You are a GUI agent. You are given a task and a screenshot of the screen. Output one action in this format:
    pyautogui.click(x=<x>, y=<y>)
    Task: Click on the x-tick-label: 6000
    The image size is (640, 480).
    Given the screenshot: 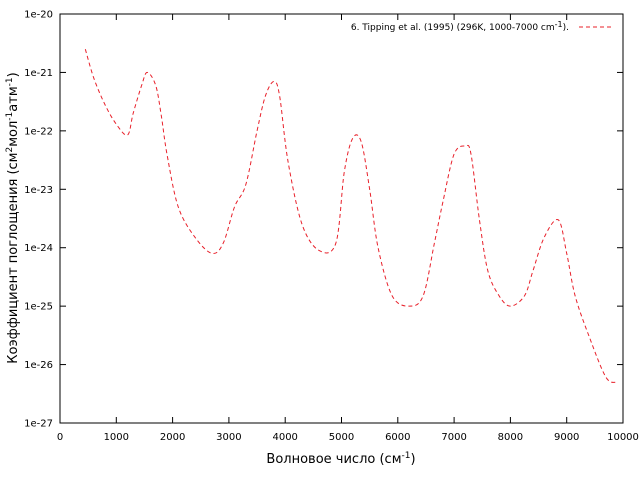 What is the action you would take?
    pyautogui.click(x=397, y=437)
    